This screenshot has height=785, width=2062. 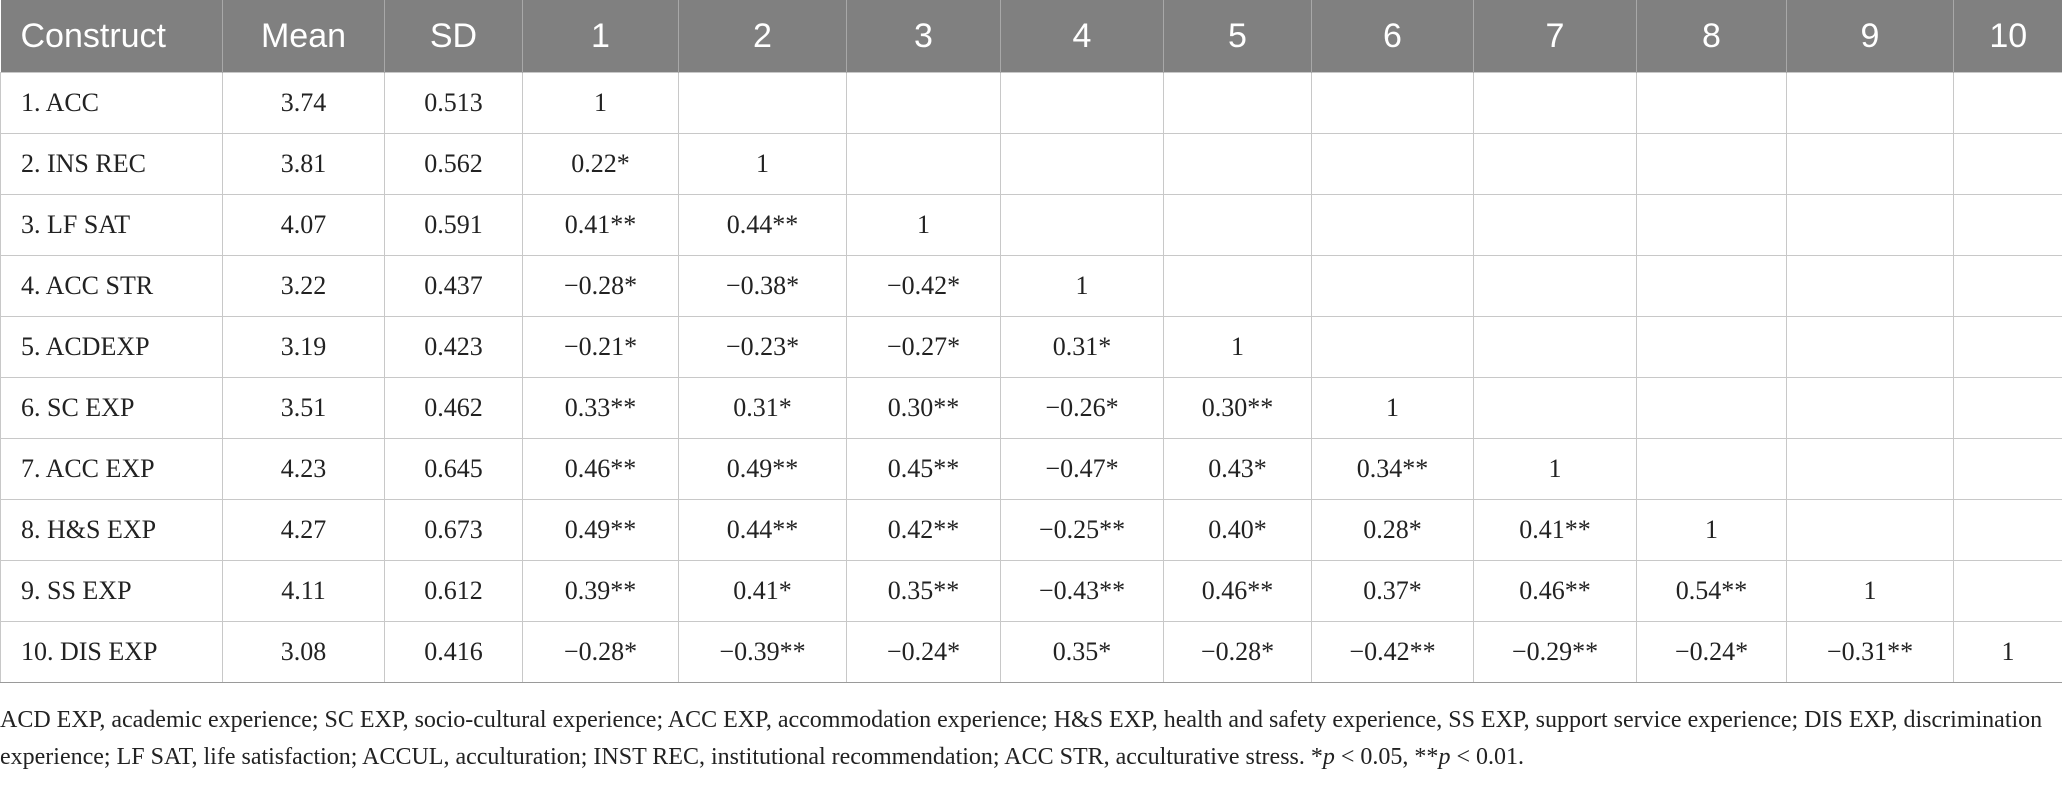 What do you see at coordinates (111, 408) in the screenshot?
I see `construct-name-cell: 6. SC EXP` at bounding box center [111, 408].